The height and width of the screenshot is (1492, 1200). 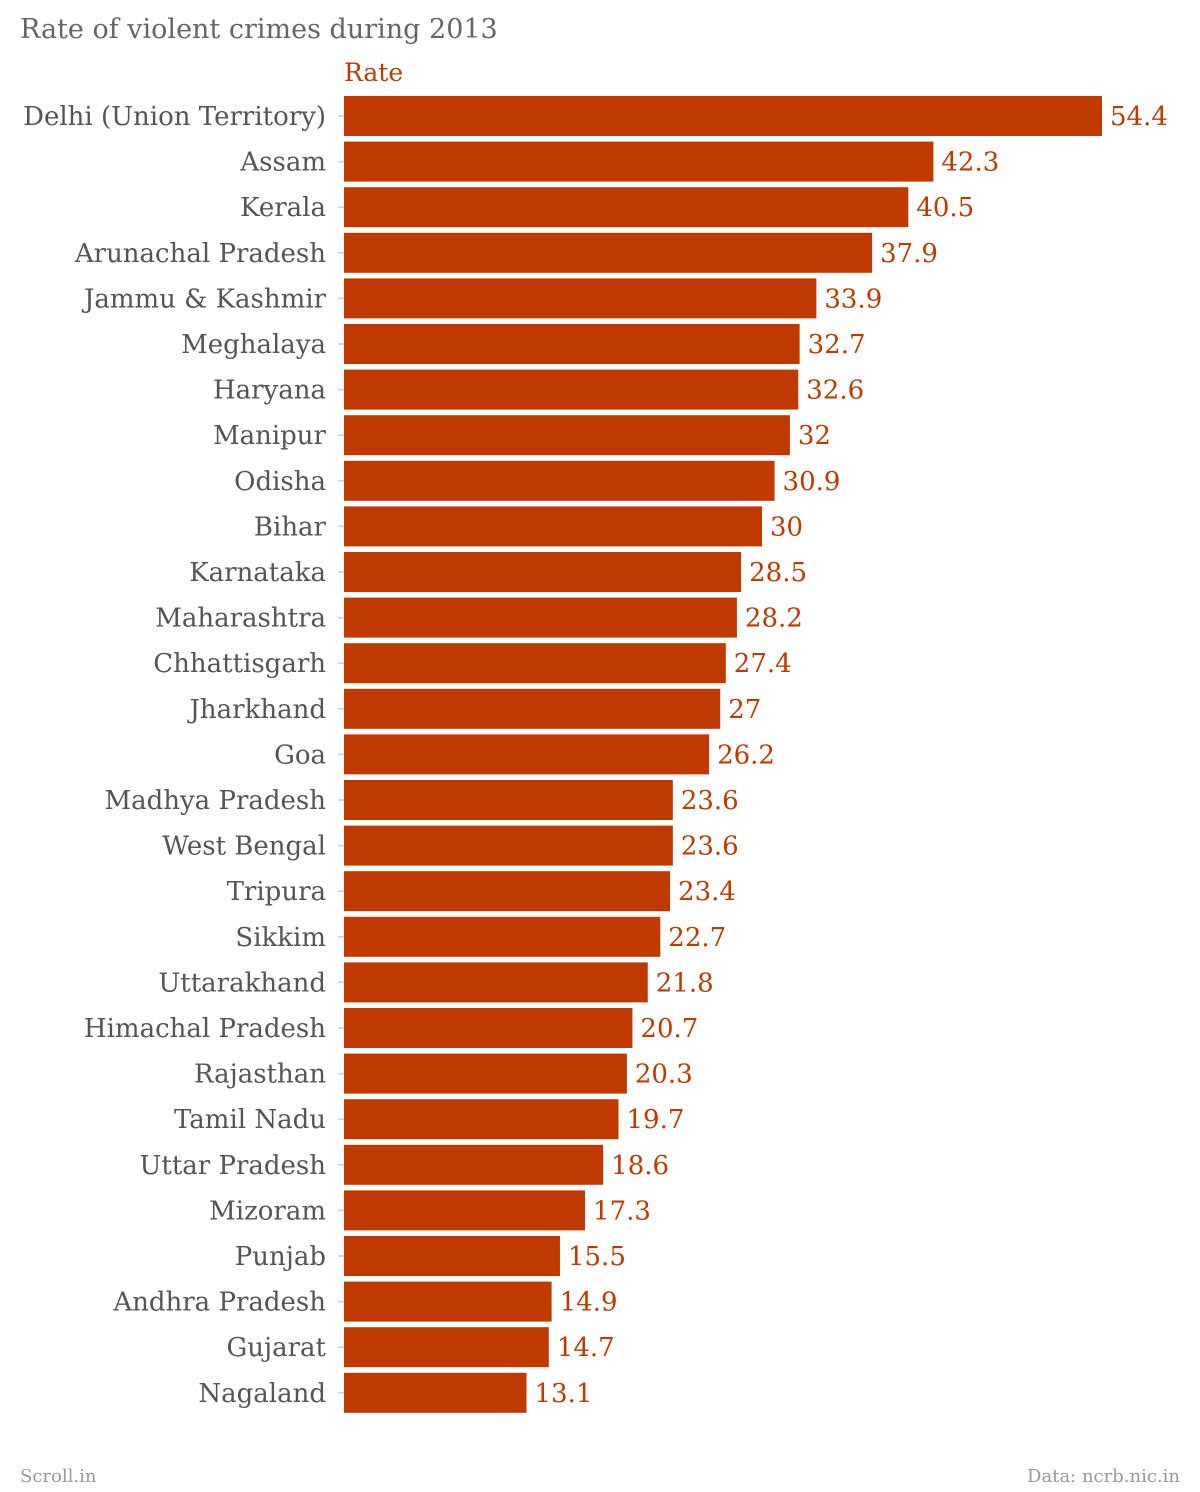 I want to click on value-label: 13.1, so click(x=564, y=1394).